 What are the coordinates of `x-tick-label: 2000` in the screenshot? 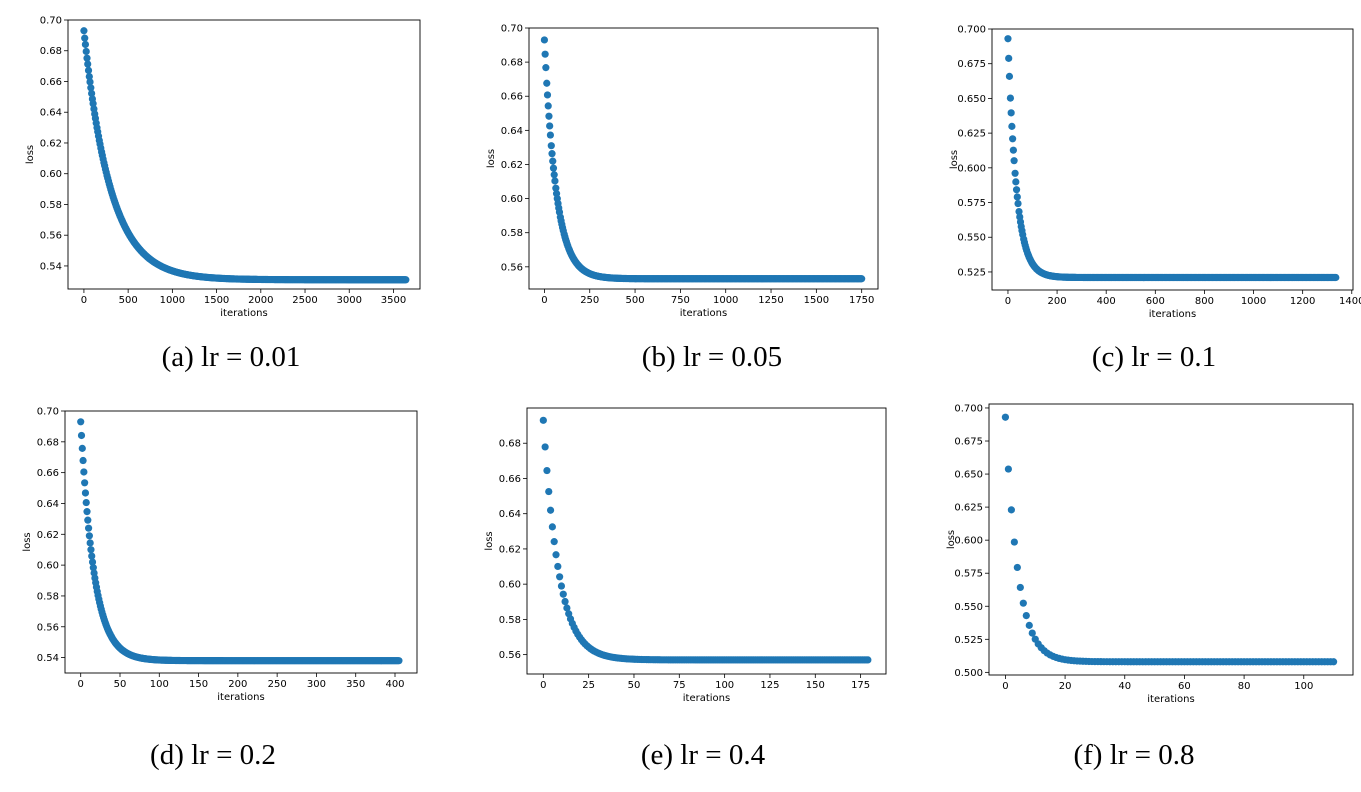 It's located at (260, 300).